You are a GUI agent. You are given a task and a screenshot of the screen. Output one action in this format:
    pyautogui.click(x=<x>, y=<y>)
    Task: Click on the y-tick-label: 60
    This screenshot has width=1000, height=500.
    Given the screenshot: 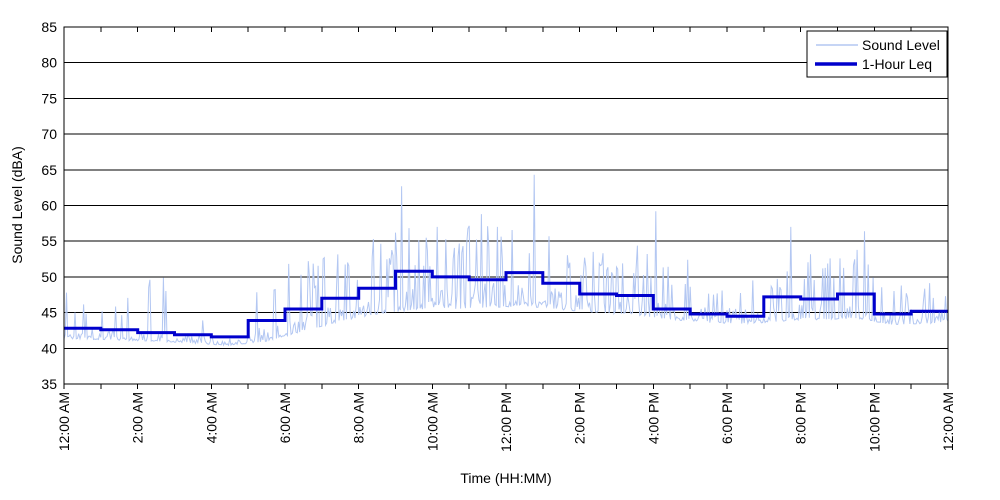 What is the action you would take?
    pyautogui.click(x=49, y=206)
    